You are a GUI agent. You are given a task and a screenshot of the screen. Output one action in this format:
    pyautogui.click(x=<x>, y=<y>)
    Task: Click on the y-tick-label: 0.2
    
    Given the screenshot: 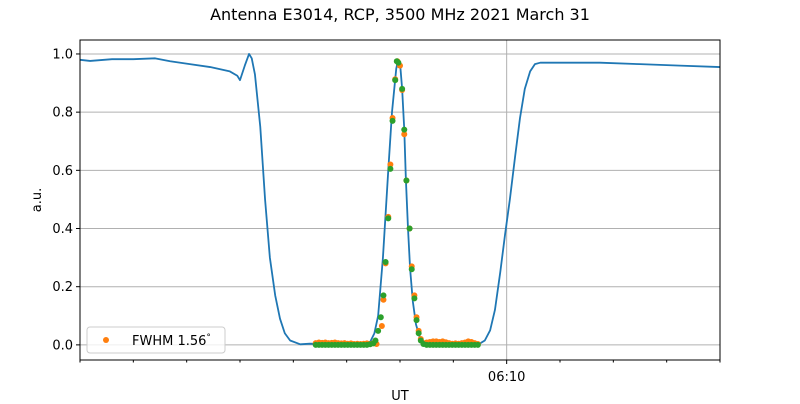 What is the action you would take?
    pyautogui.click(x=62, y=287)
    